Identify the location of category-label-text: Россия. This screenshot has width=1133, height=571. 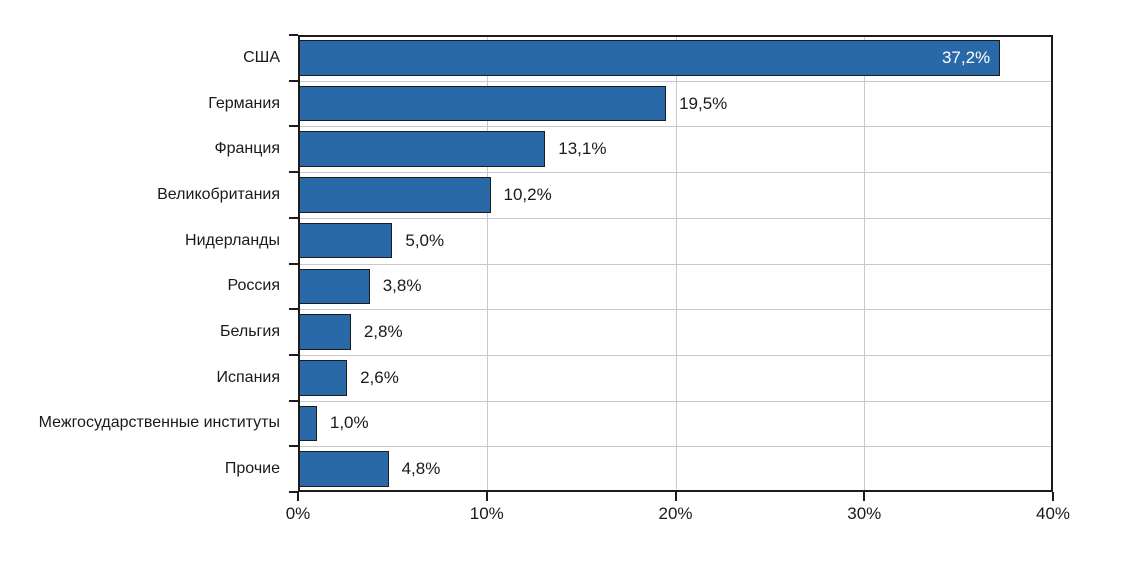
(253, 286).